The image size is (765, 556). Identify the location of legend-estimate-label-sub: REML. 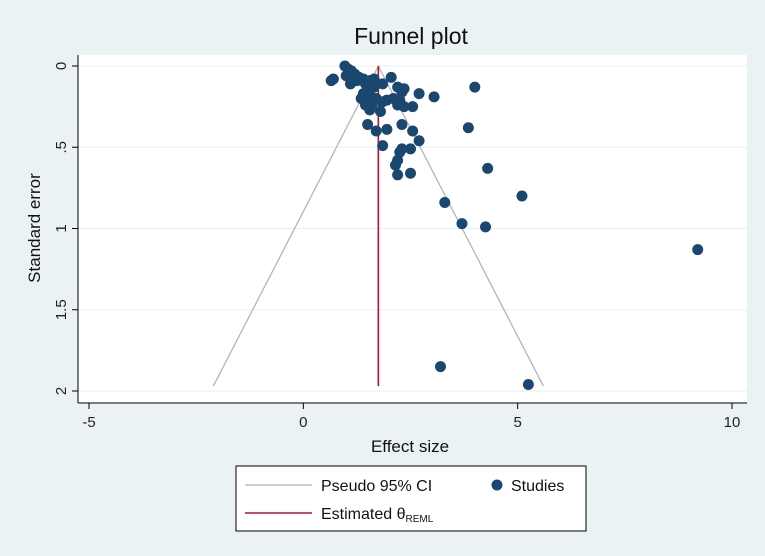
(419, 519).